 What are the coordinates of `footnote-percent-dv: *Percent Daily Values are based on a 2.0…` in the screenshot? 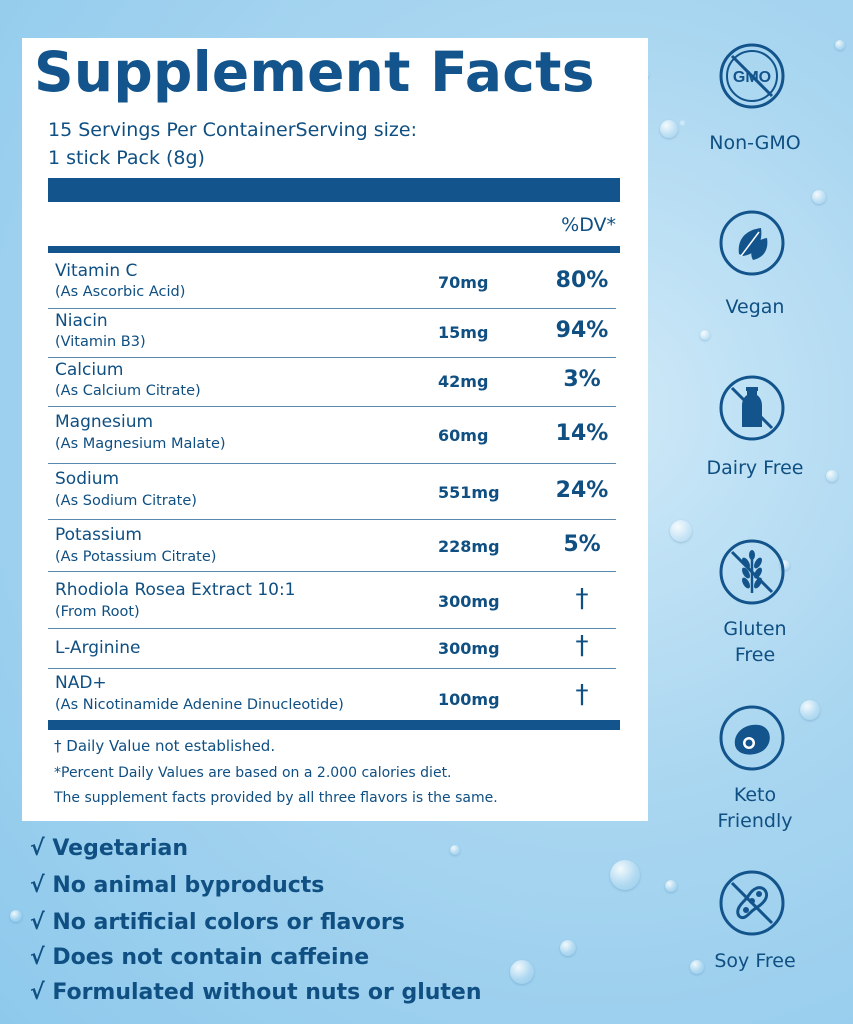 It's located at (253, 773).